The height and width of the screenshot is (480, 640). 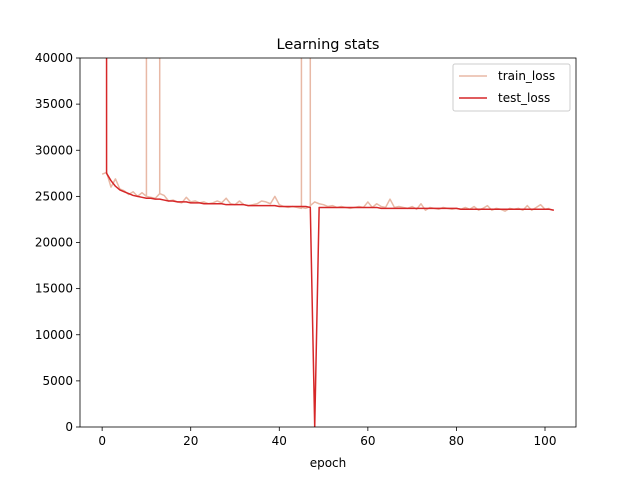 I want to click on chart-title: Learning stats, so click(x=328, y=45).